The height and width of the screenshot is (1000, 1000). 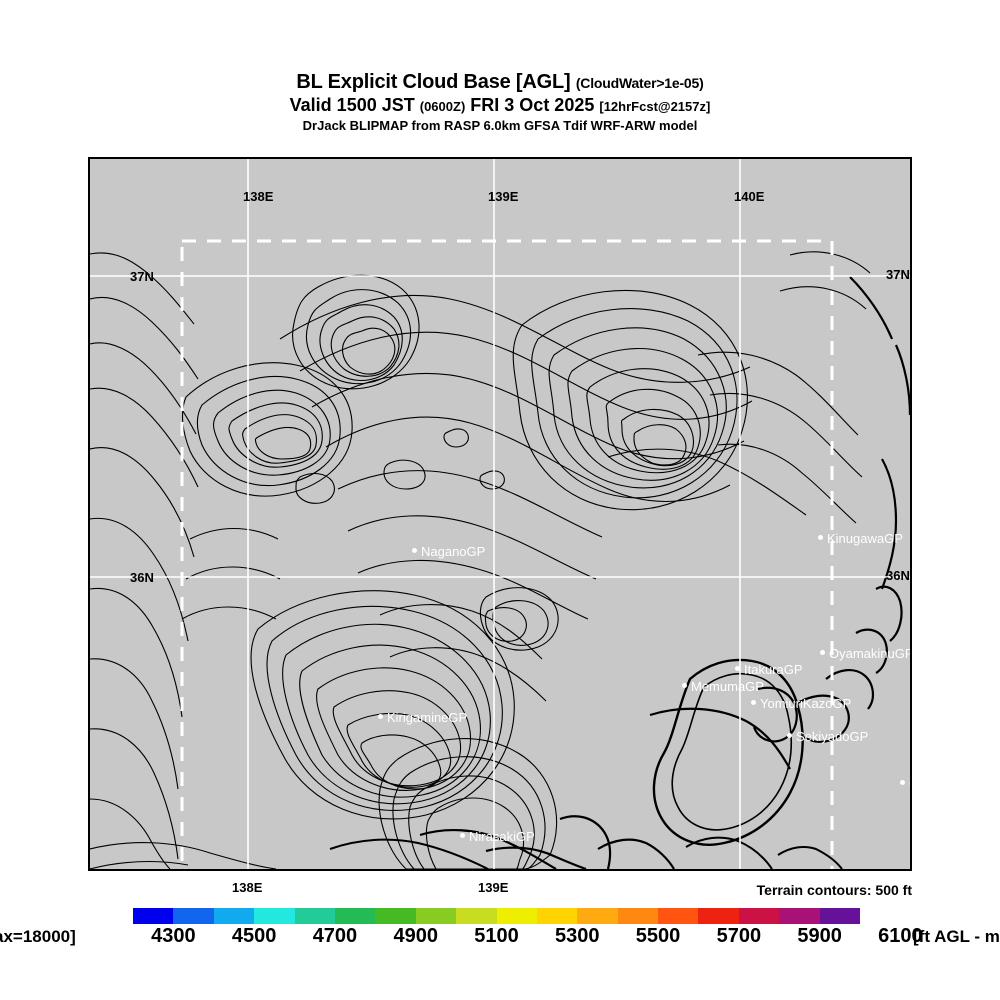 What do you see at coordinates (898, 274) in the screenshot?
I see `lat-label-right-37n: 37N` at bounding box center [898, 274].